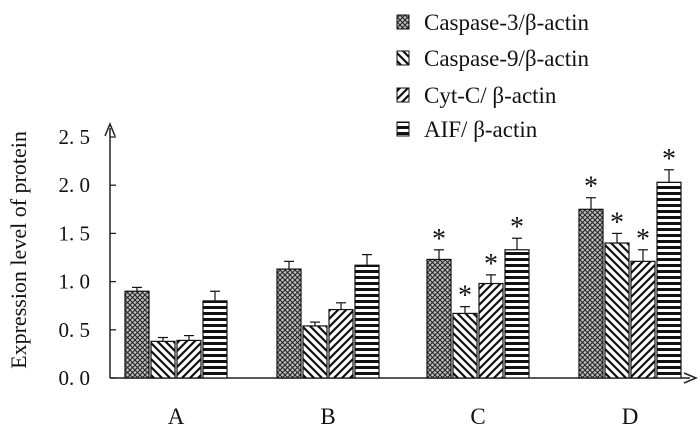 The height and width of the screenshot is (447, 700). Describe the element at coordinates (490, 95) in the screenshot. I see `legend-label: Cyt-C/ β-actin` at that location.